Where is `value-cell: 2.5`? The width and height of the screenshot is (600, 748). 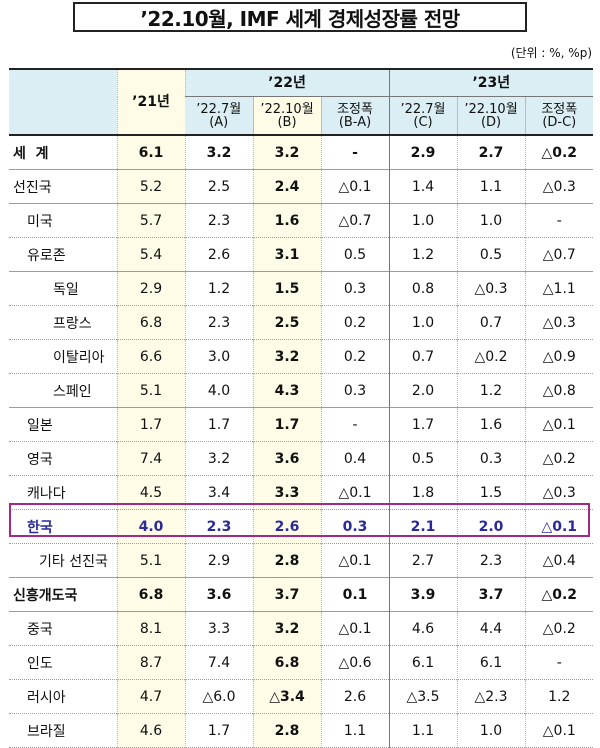 value-cell: 2.5 is located at coordinates (286, 322).